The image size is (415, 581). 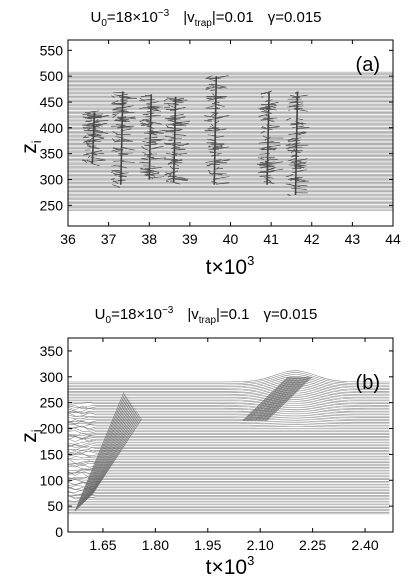 I want to click on y-tick-label: 50, so click(x=55, y=506).